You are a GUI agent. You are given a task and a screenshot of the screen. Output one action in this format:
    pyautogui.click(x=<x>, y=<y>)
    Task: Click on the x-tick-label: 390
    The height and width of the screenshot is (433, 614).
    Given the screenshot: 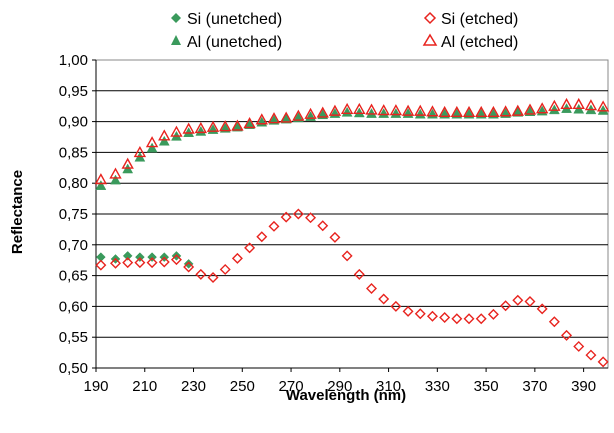 What is the action you would take?
    pyautogui.click(x=583, y=386)
    